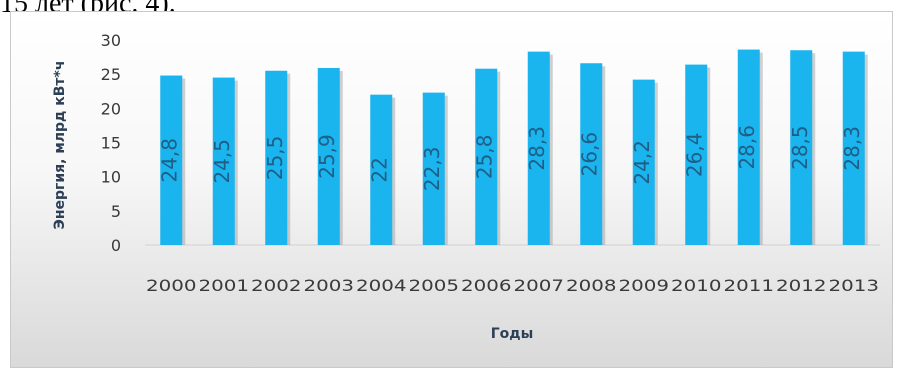 The image size is (897, 371). What do you see at coordinates (381, 285) in the screenshot?
I see `x-tick-label: 2004` at bounding box center [381, 285].